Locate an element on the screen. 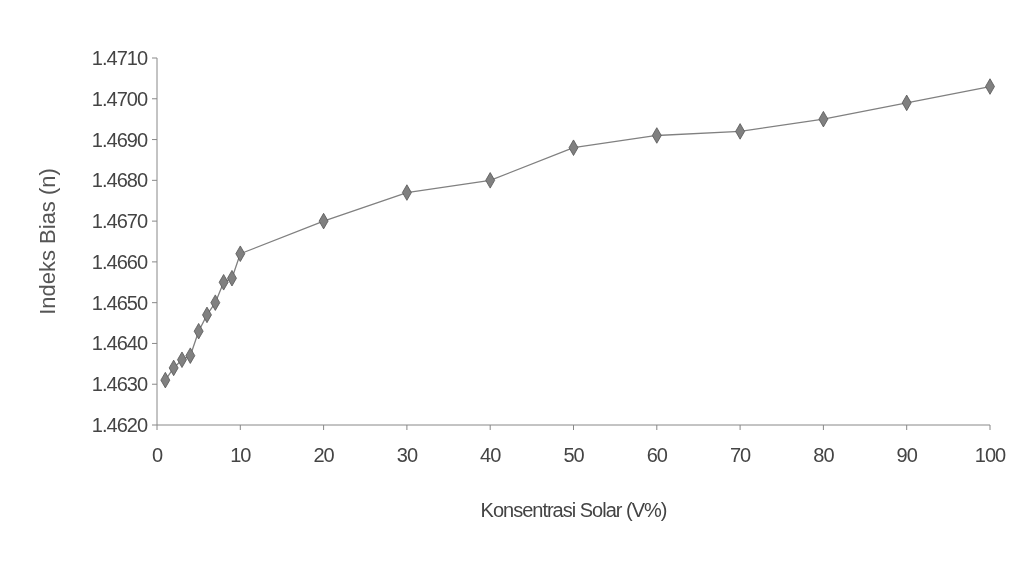 The height and width of the screenshot is (577, 1019). x-tick-label: 30 is located at coordinates (407, 455).